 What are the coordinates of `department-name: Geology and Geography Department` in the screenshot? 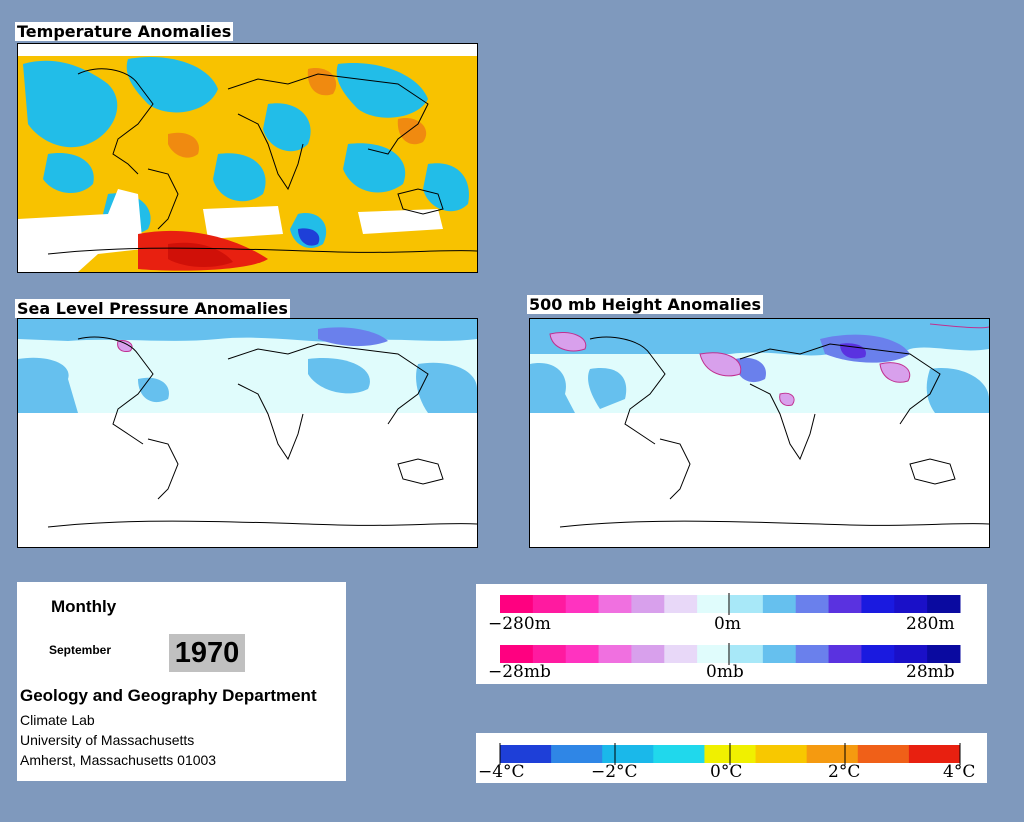 It's located at (168, 695).